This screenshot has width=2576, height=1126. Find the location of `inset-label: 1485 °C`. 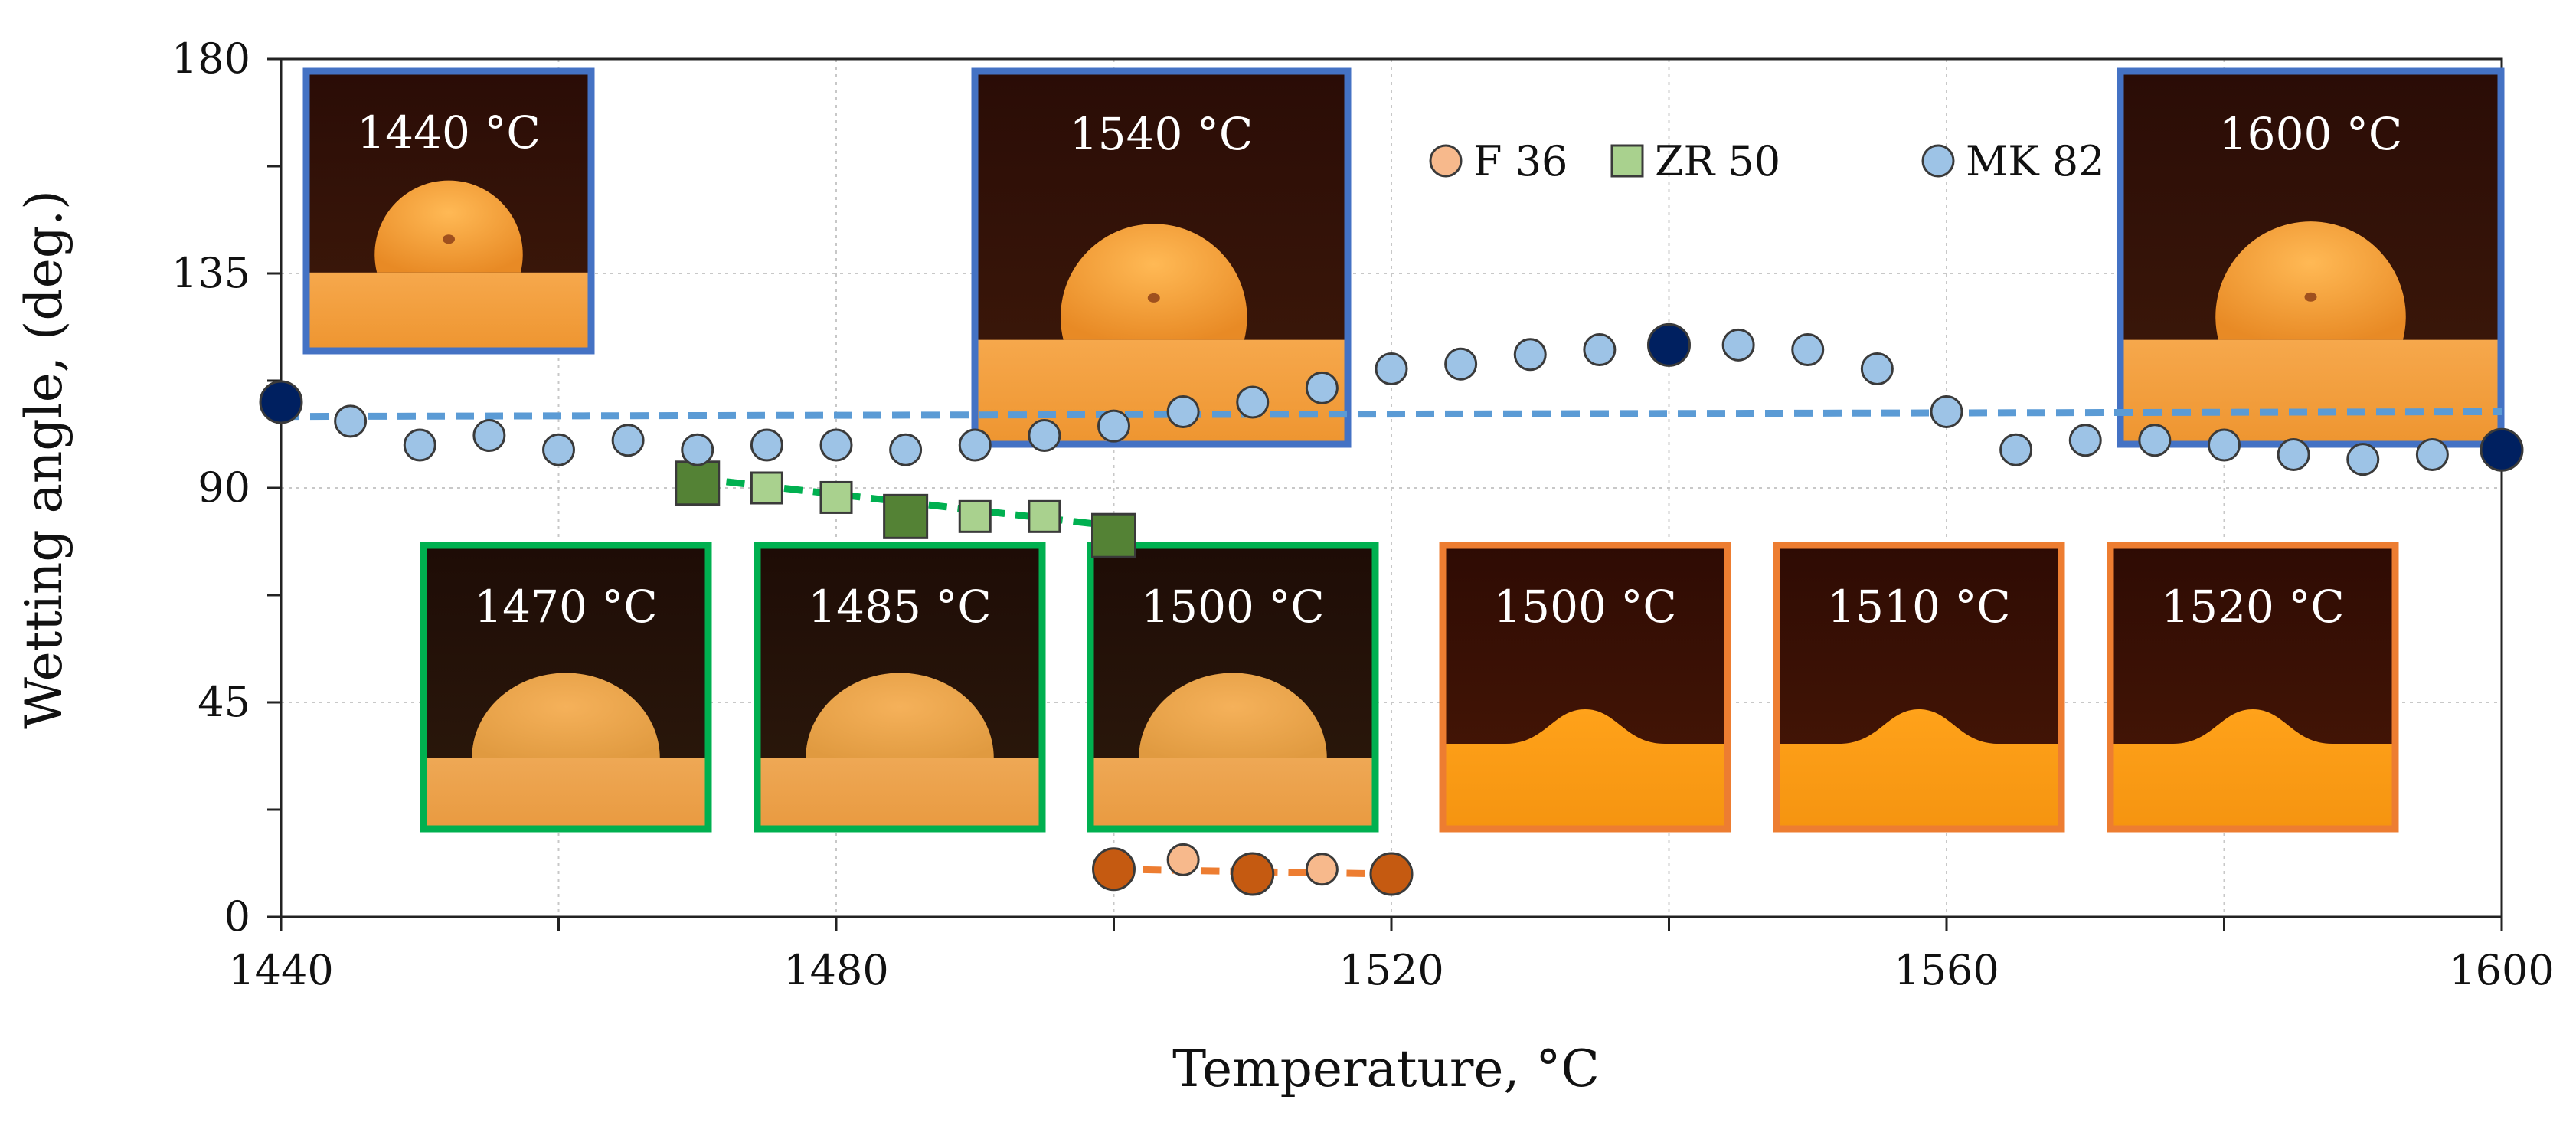

inset-label: 1485 °C is located at coordinates (899, 607).